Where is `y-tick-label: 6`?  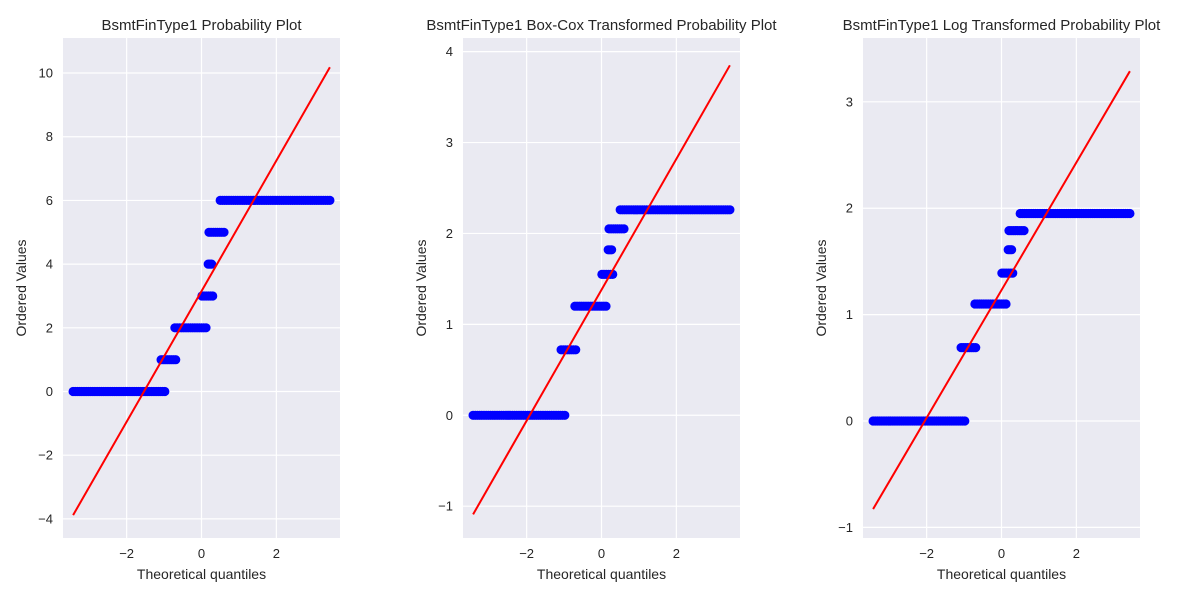
y-tick-label: 6 is located at coordinates (49, 200).